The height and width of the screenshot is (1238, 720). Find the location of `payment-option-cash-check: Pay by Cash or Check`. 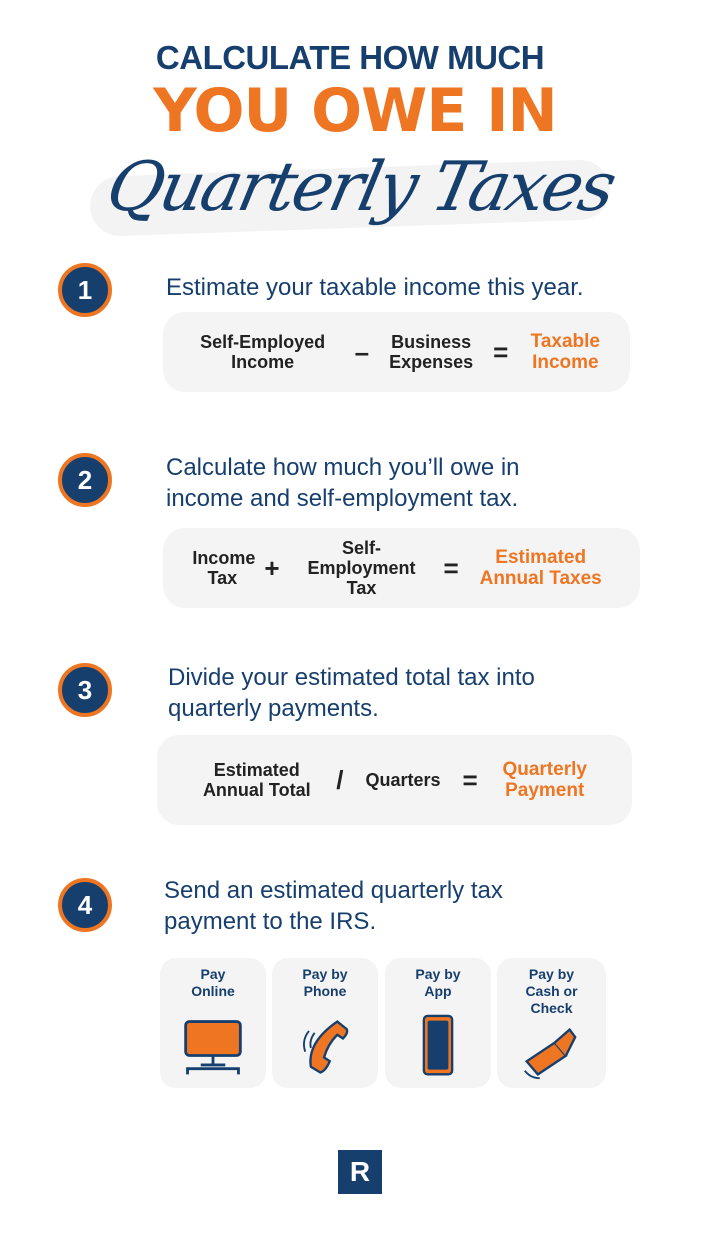

payment-option-cash-check: Pay by Cash or Check is located at coordinates (551, 1023).